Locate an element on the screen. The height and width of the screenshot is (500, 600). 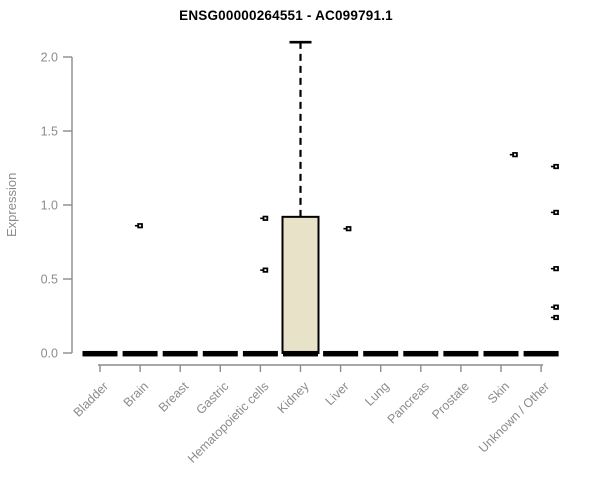
x-tick-label: Brain is located at coordinates (136, 394).